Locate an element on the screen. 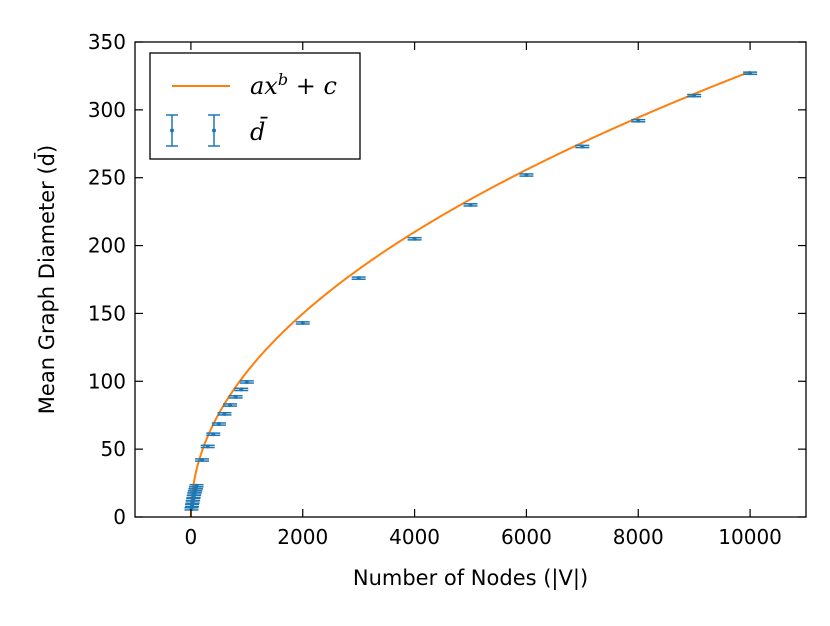  legend: axb + c d̄ is located at coordinates (255, 106).